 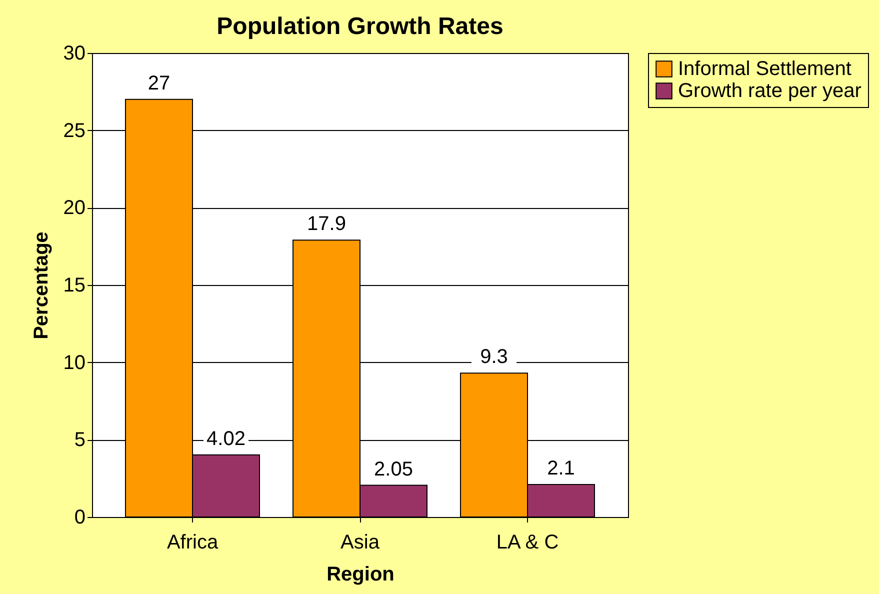 I want to click on y-tick-label: 5, so click(x=80, y=440).